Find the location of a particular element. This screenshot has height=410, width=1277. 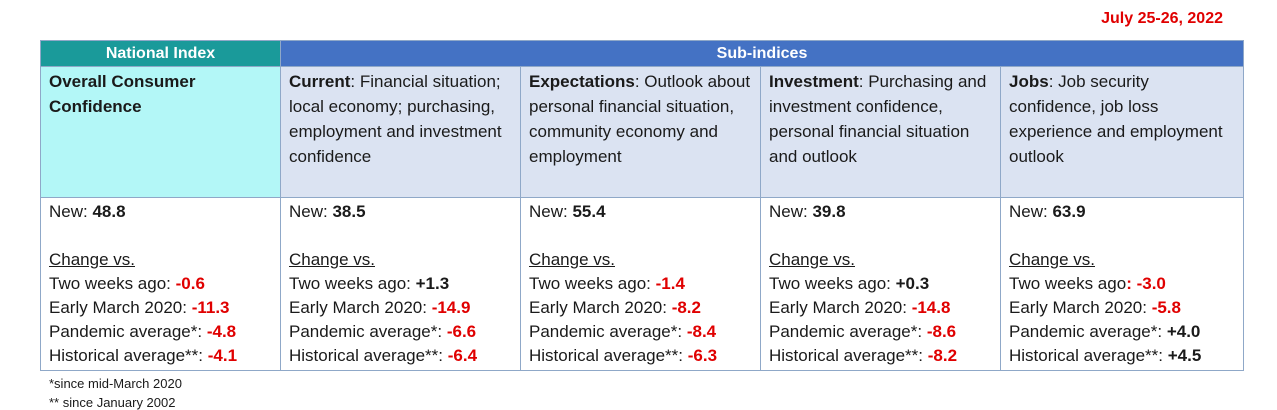

new-line: New: 39.8 is located at coordinates (880, 212).